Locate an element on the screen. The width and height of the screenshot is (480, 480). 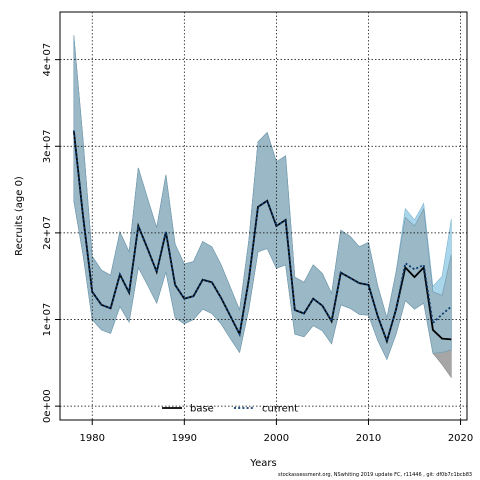
legend-label-base: base is located at coordinates (202, 409).